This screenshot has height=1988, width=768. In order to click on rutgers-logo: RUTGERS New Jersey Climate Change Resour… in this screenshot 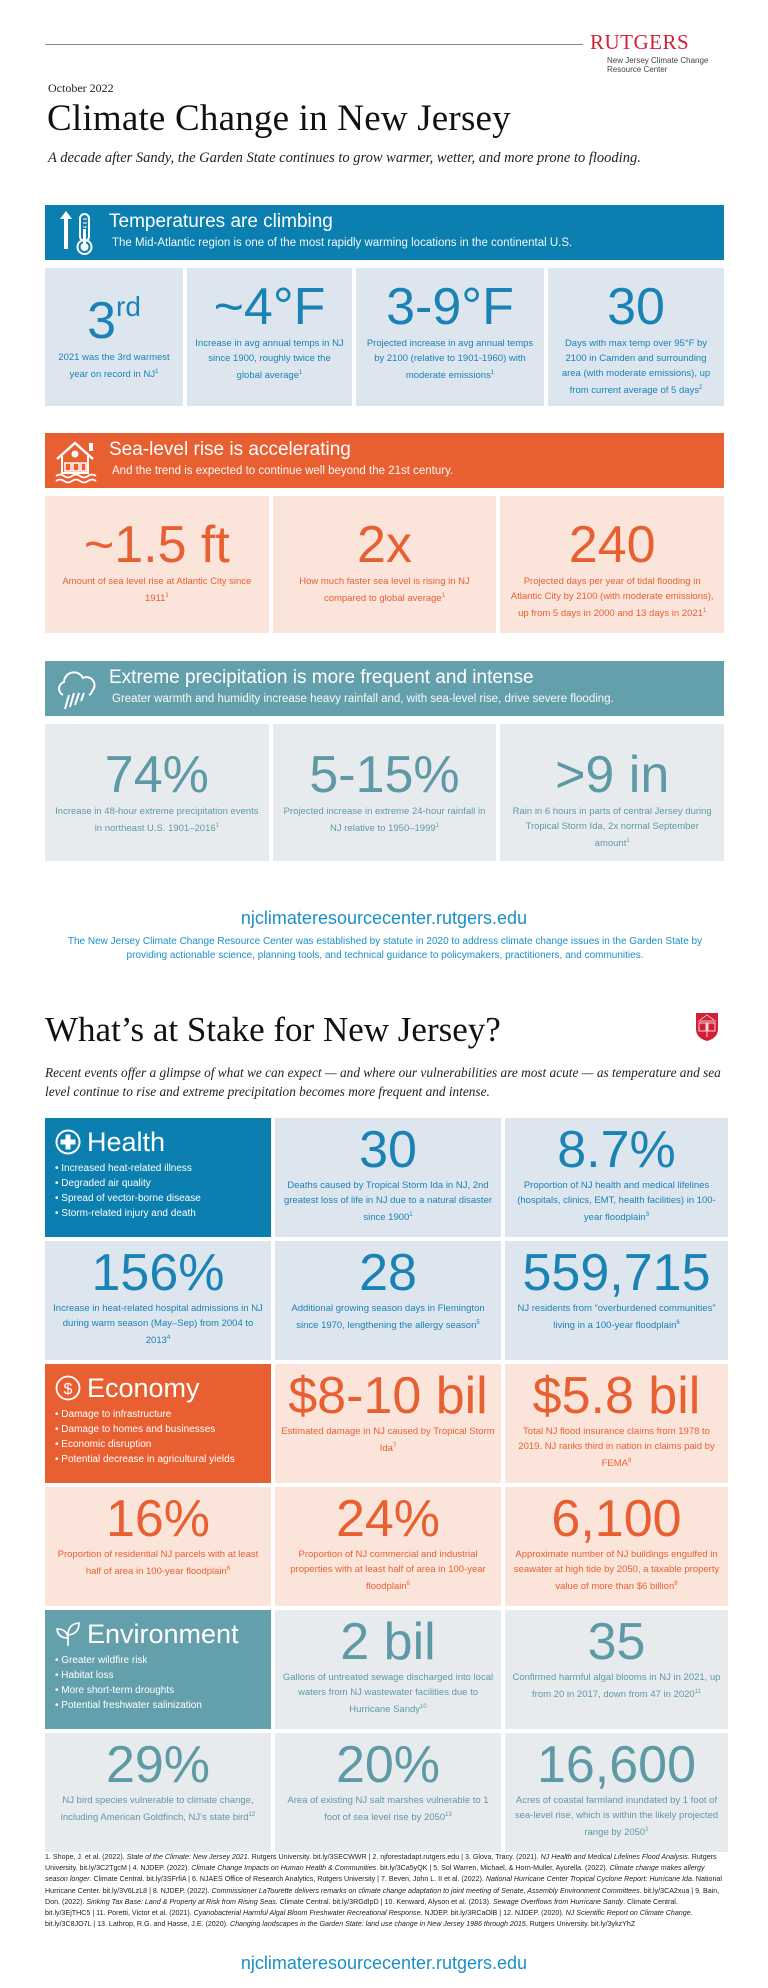, I will do `click(665, 52)`.